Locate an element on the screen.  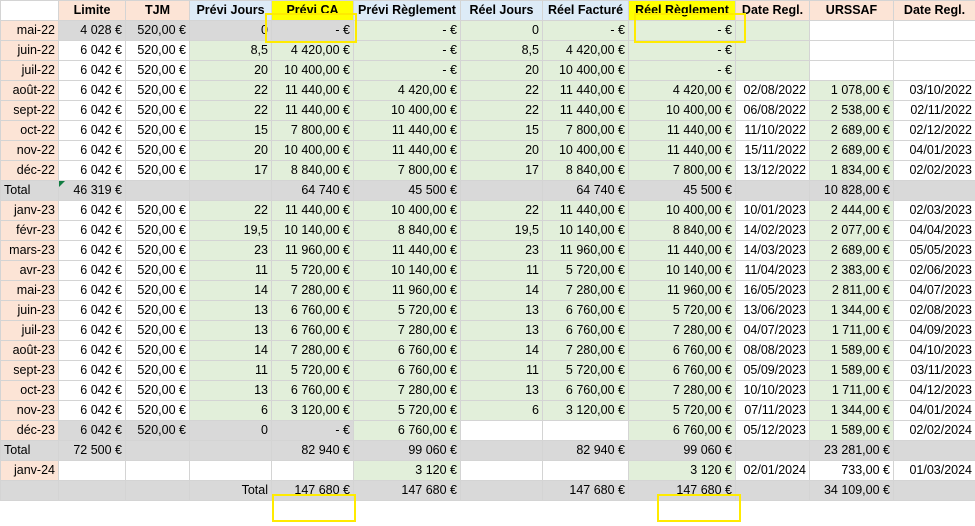
cell-month: mai-22 is located at coordinates (29, 30).